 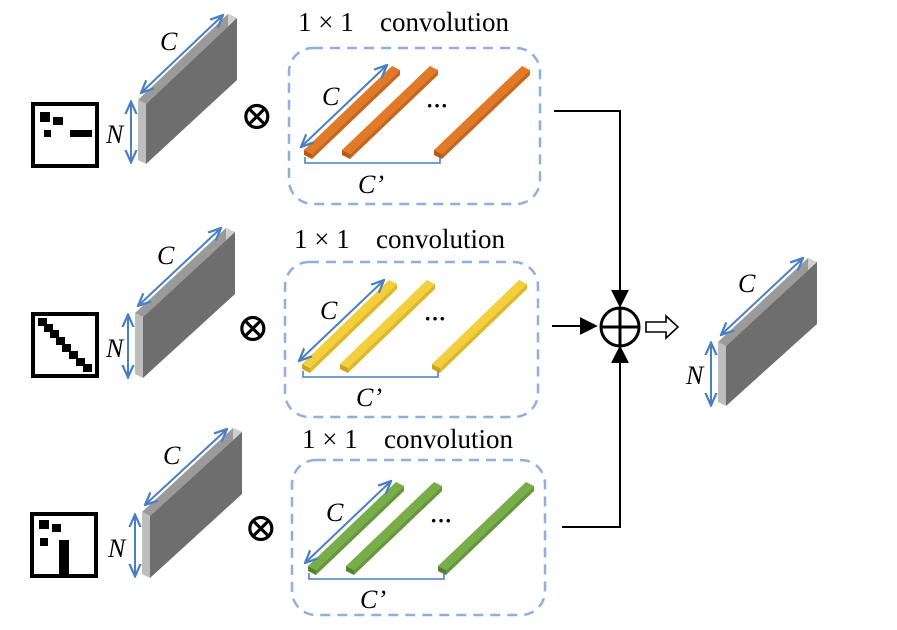 I want to click on output-tensor, so click(x=767, y=332).